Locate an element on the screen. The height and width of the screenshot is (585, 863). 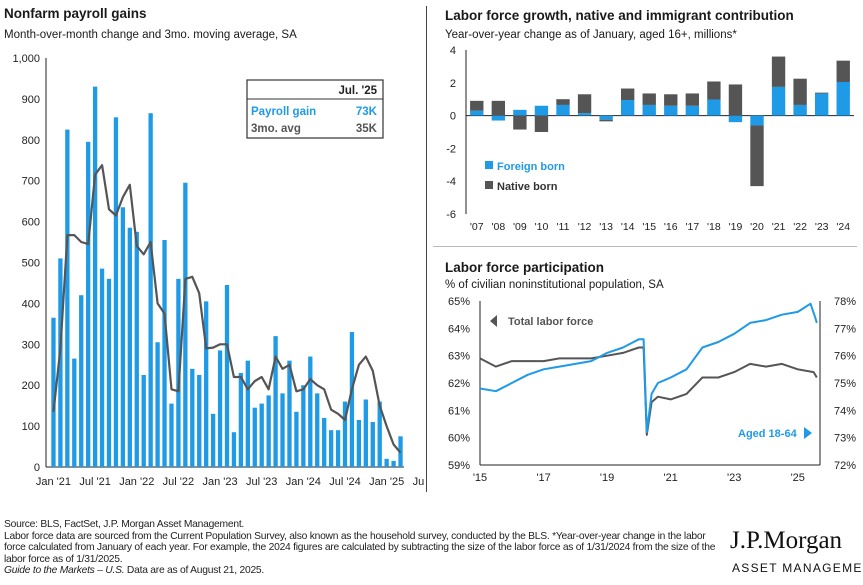
right-y-tick-label: 78% is located at coordinates (845, 302).